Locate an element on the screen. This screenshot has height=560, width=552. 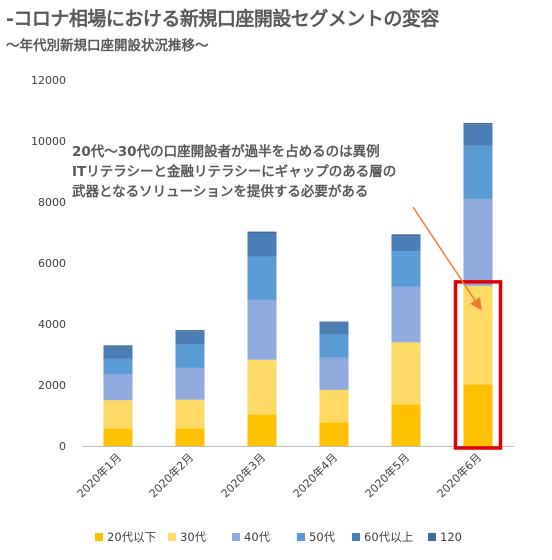
highlight-box is located at coordinates (478, 365).